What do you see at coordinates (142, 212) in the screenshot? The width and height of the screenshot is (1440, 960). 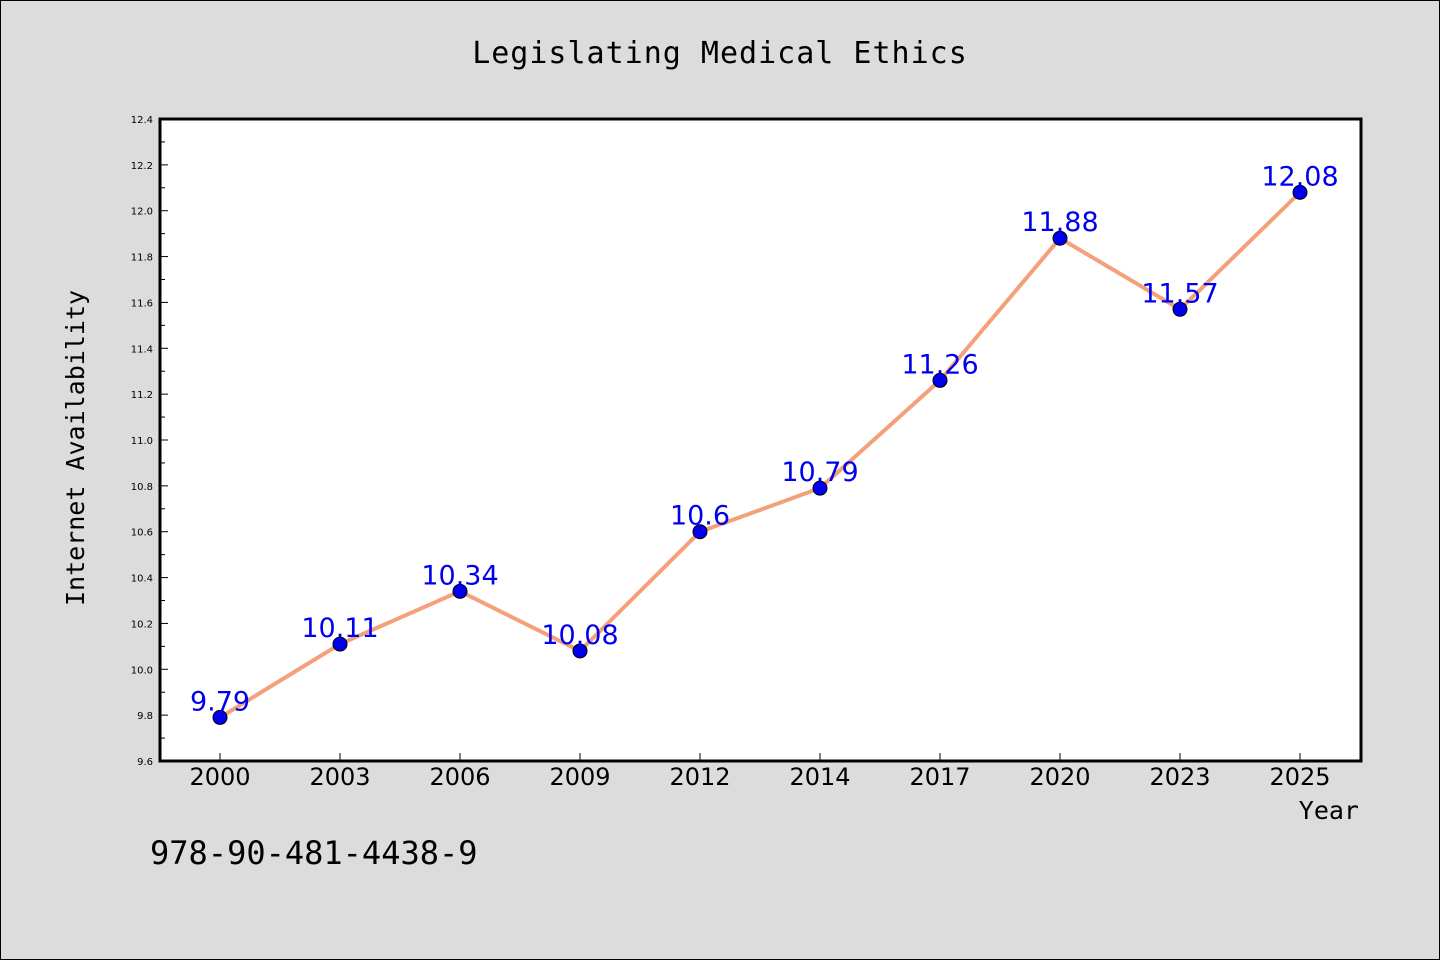 I see `y-tick-label: 12.0` at bounding box center [142, 212].